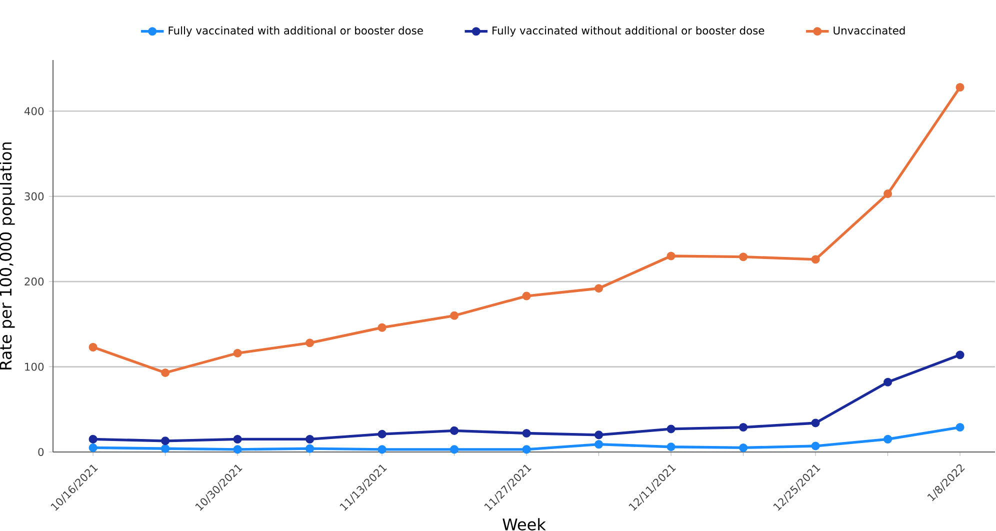 This screenshot has height=531, width=996. I want to click on y-tick-label: 200, so click(34, 282).